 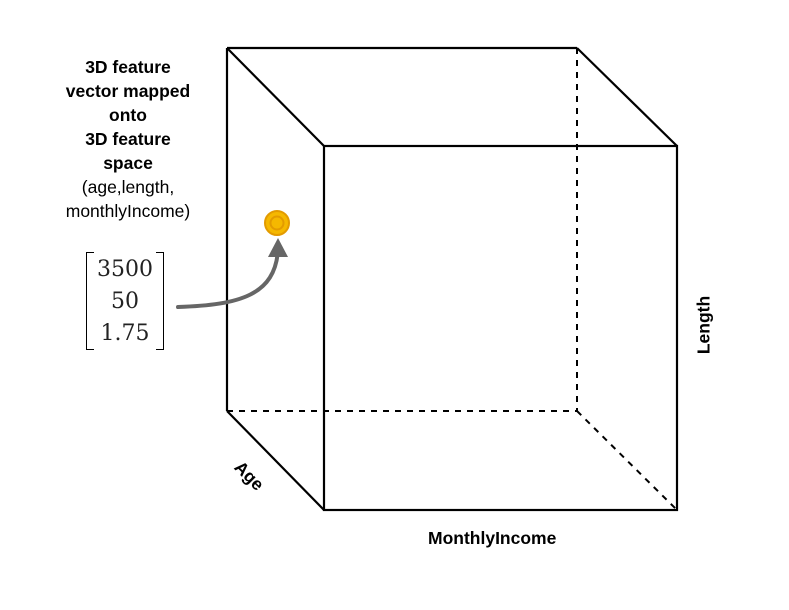 I want to click on cube-edge-bottom-depth, so click(x=627, y=460).